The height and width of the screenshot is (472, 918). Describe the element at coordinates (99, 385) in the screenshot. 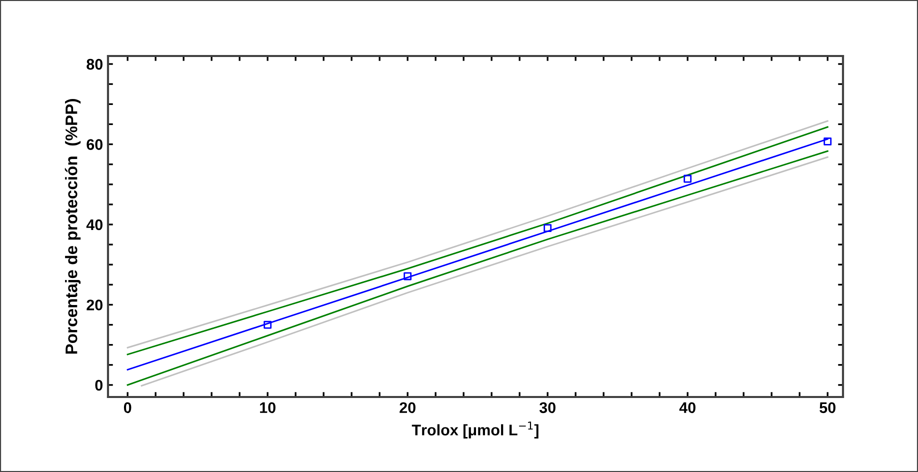

I see `y-tick-label: 0` at that location.